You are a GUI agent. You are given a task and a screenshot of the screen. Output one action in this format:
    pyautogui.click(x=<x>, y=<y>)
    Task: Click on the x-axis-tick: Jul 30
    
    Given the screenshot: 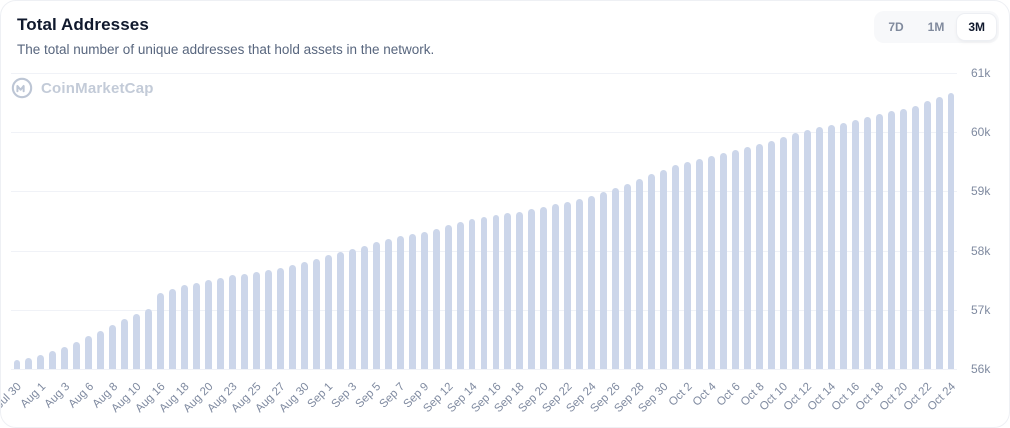 What is the action you would take?
    pyautogui.click(x=12, y=395)
    